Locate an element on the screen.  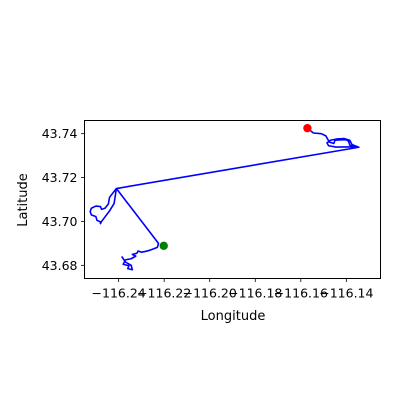
x-tick-label: −116.18 is located at coordinates (255, 293).